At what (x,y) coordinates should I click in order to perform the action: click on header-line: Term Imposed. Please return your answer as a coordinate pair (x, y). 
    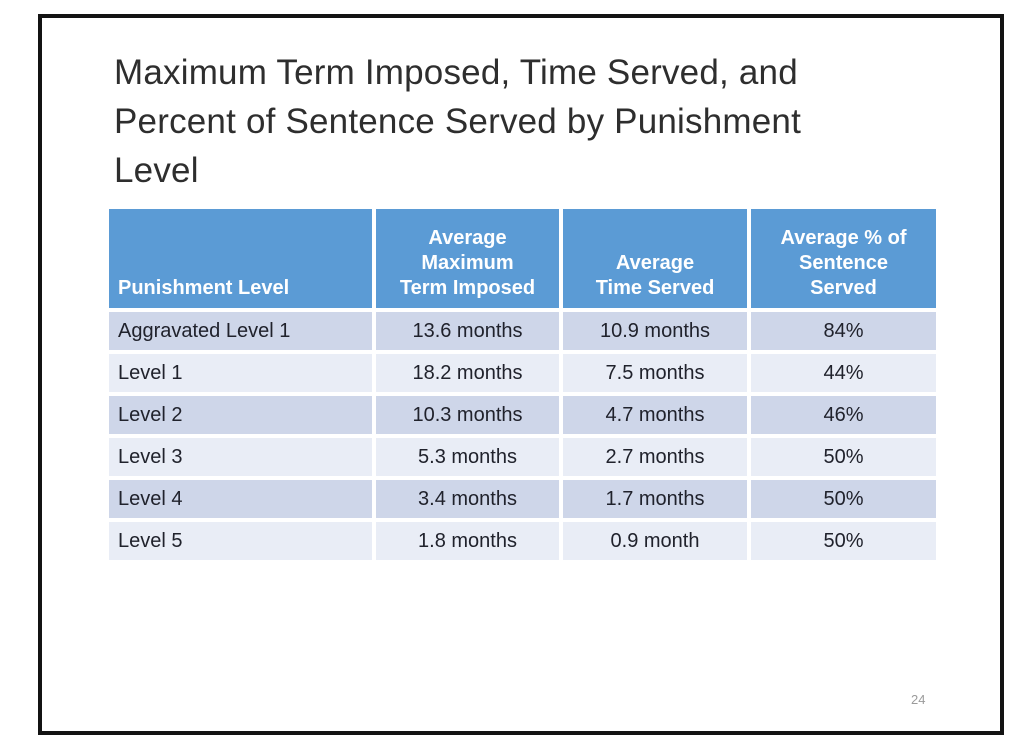
    Looking at the image, I should click on (467, 288).